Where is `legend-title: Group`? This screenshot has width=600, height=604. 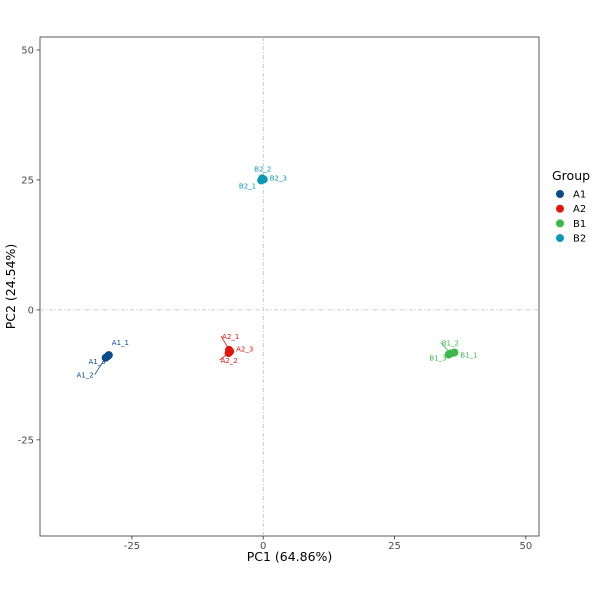 legend-title: Group is located at coordinates (571, 175).